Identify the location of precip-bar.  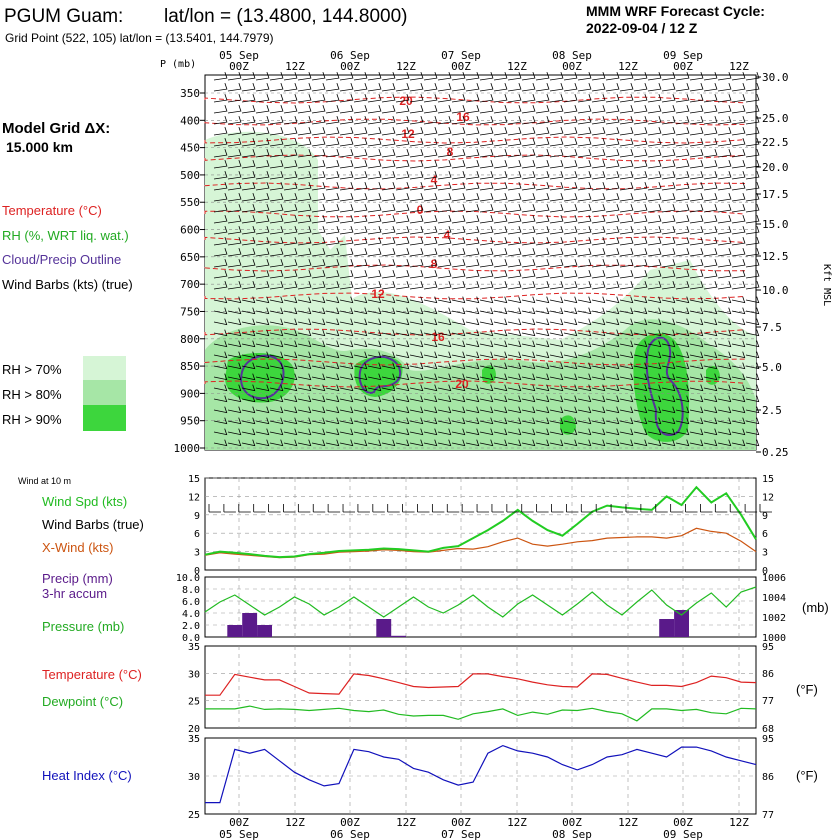
(264, 631).